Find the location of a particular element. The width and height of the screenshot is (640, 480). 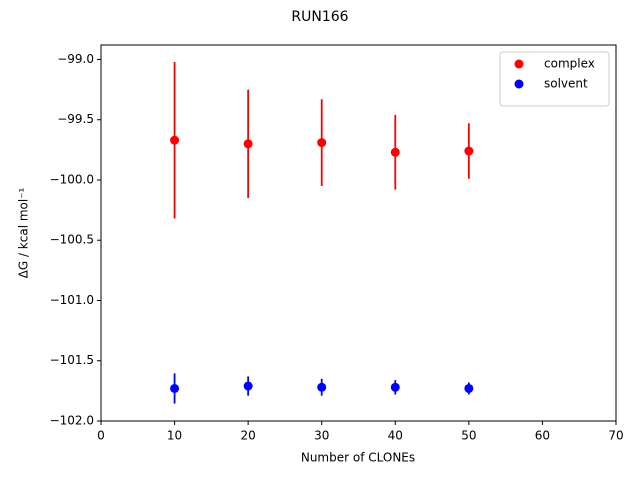

x-tick-label: 0 is located at coordinates (101, 436).